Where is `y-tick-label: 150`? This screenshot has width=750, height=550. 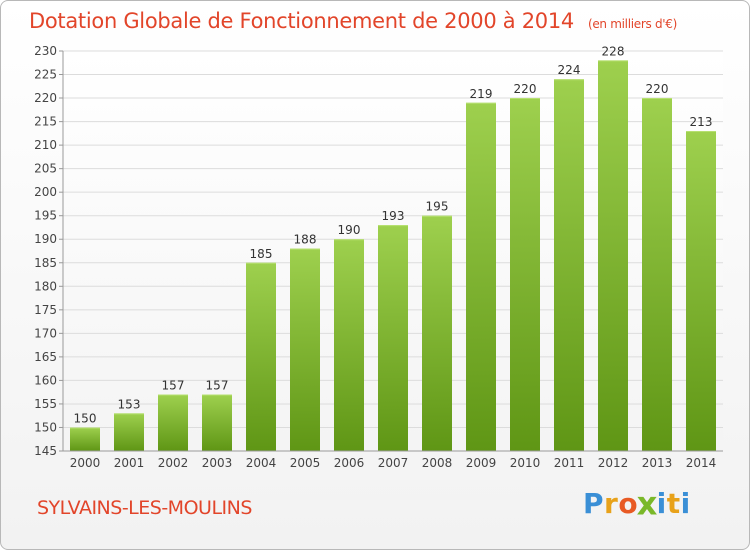
y-tick-label: 150 is located at coordinates (45, 427).